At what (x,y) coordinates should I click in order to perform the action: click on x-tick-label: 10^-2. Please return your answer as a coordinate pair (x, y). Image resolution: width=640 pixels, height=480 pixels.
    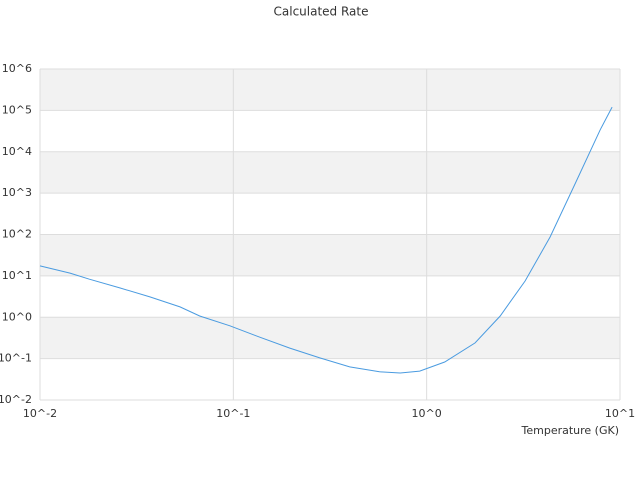
    Looking at the image, I should click on (40, 413).